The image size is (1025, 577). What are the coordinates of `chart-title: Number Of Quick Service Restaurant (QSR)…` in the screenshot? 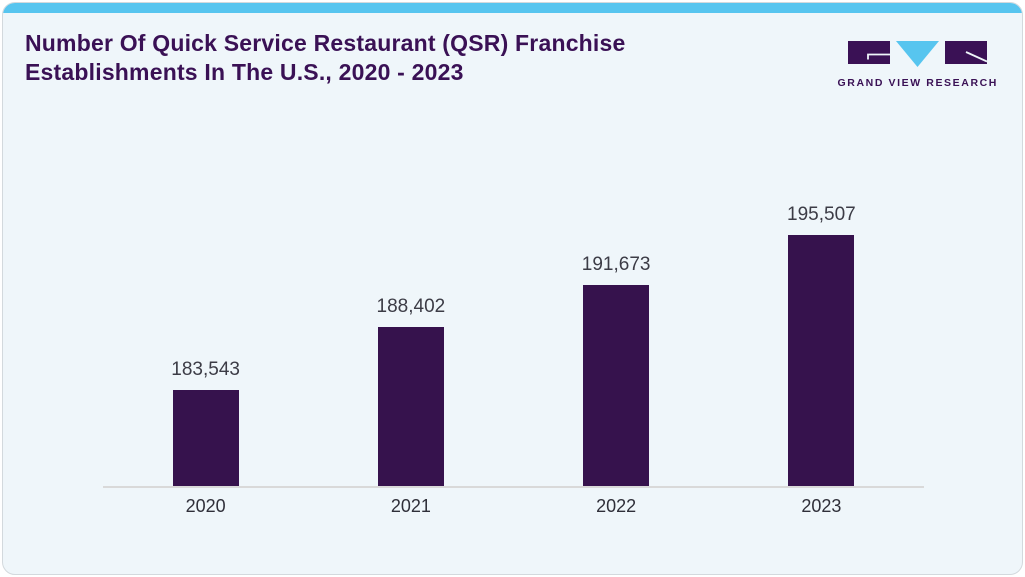 It's located at (325, 58).